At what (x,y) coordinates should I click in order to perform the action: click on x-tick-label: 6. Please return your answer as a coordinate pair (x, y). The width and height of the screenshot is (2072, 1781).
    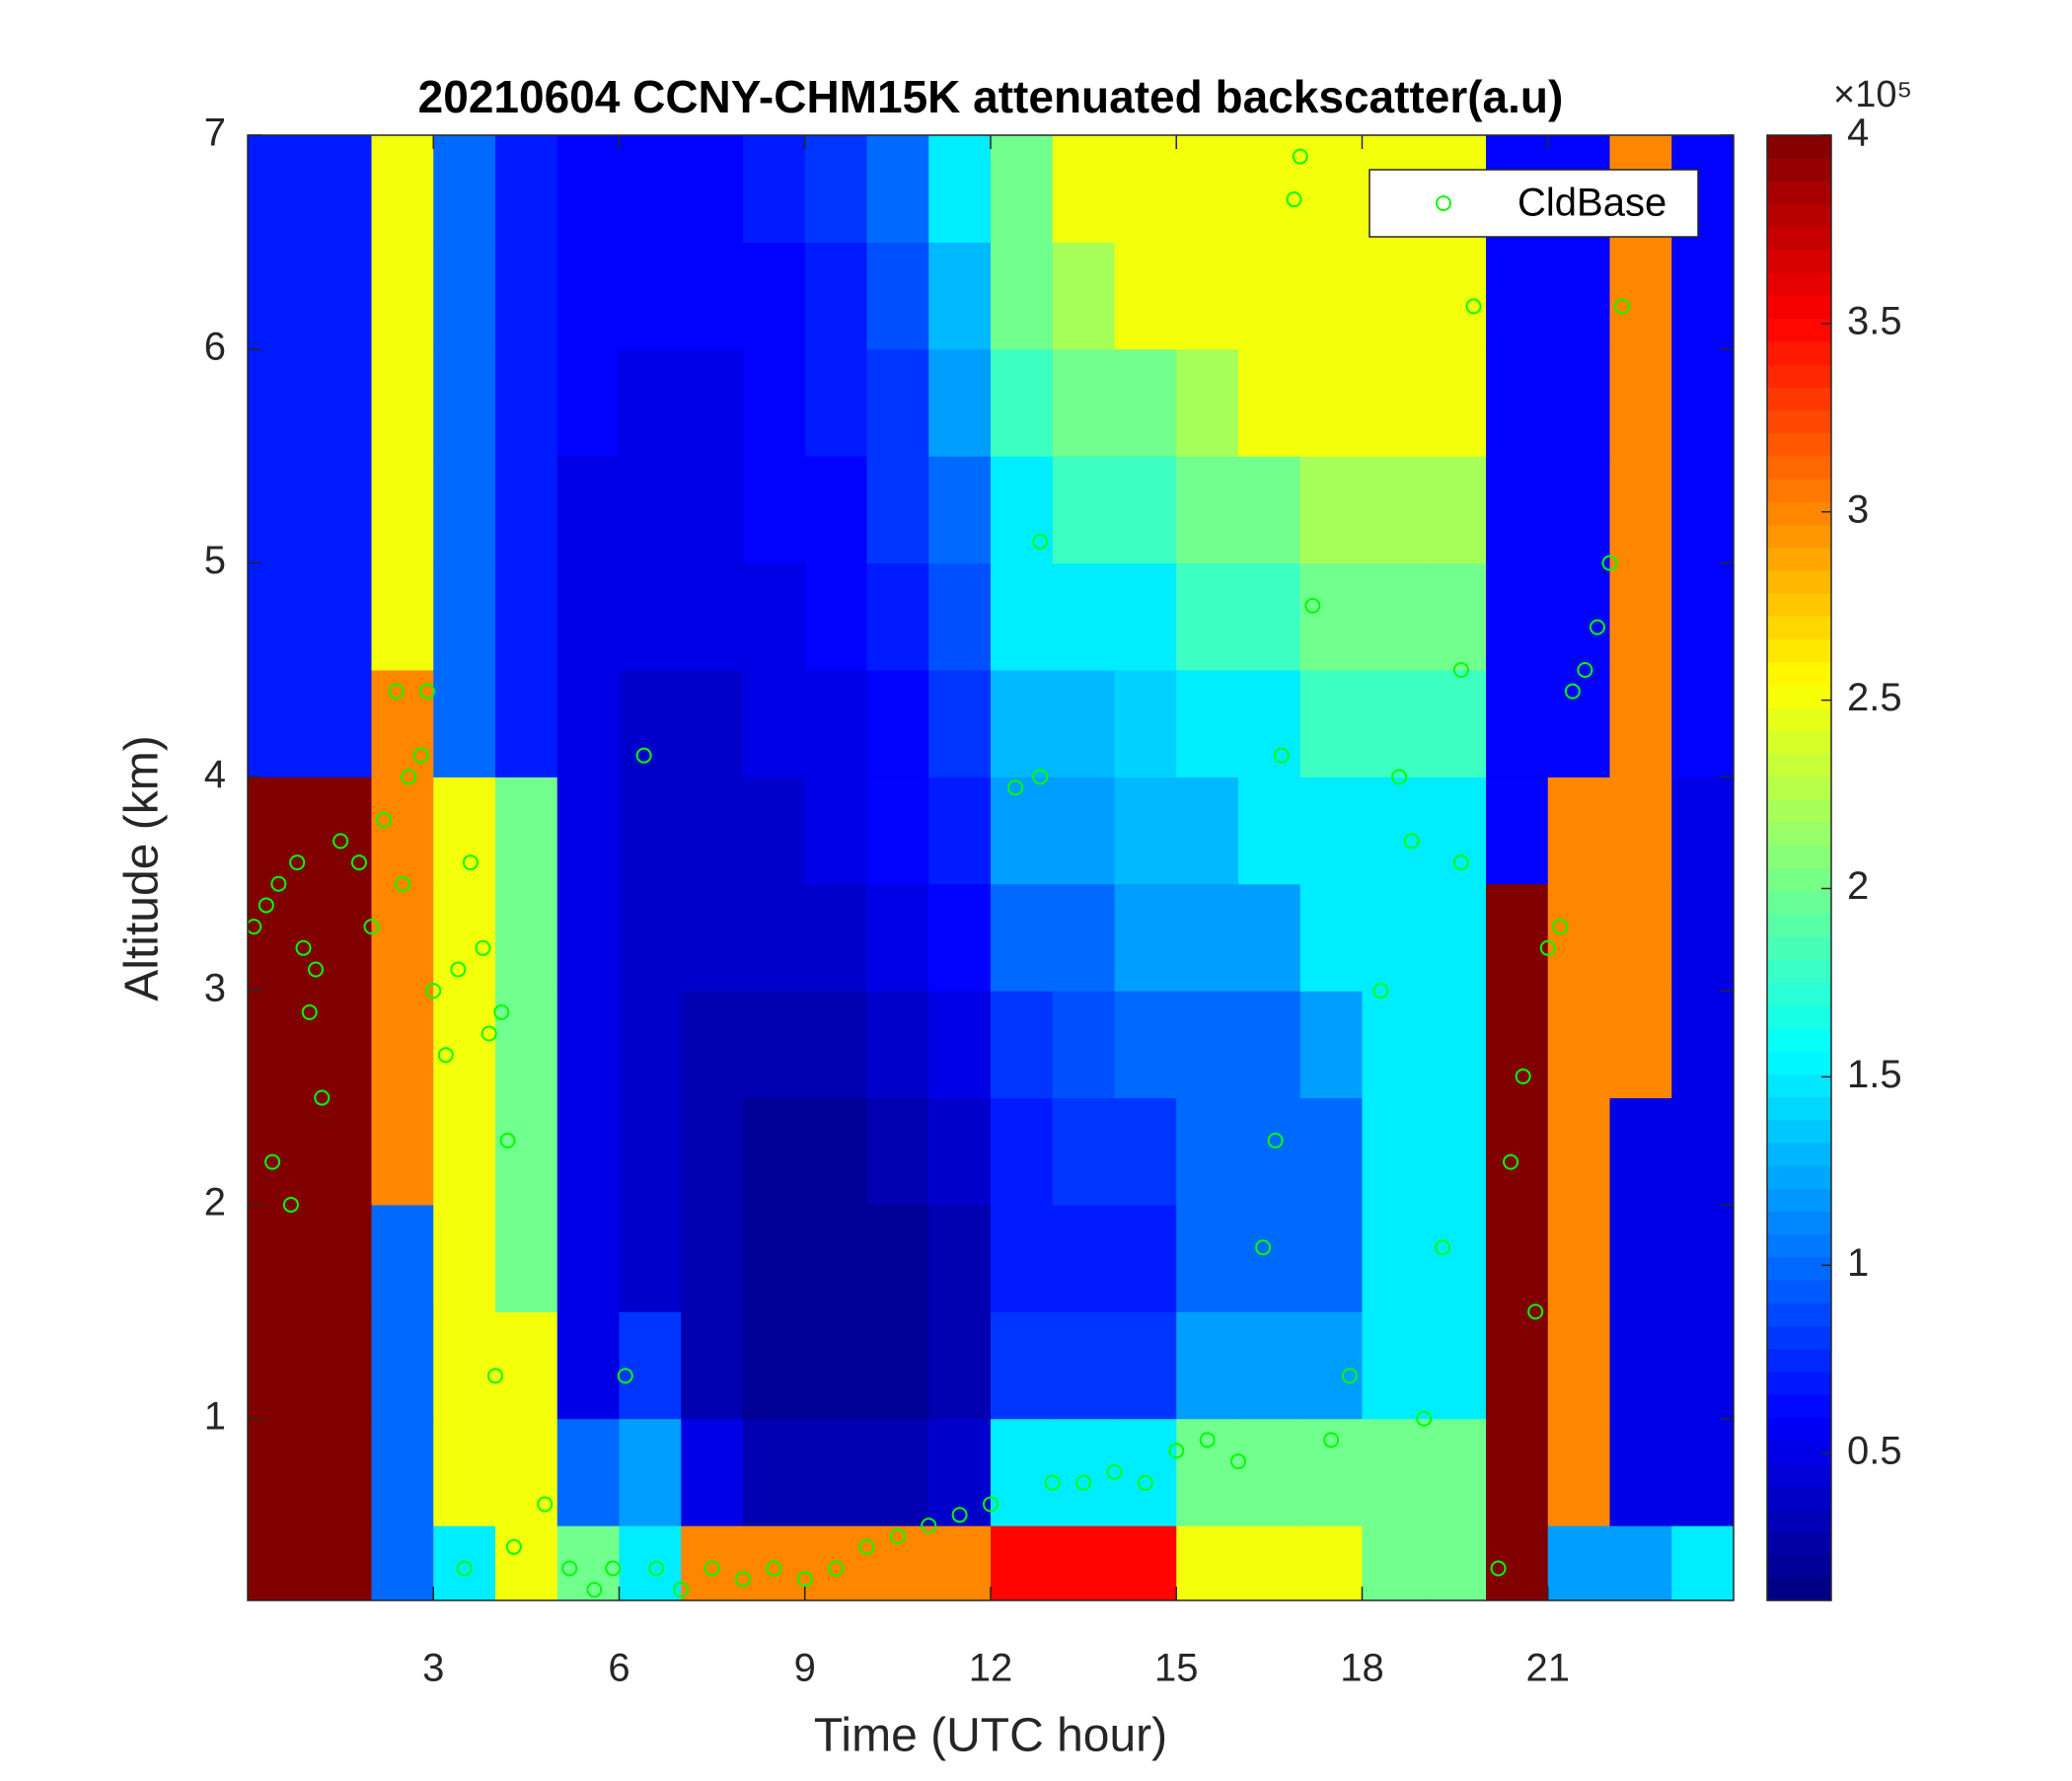
    Looking at the image, I should click on (618, 1668).